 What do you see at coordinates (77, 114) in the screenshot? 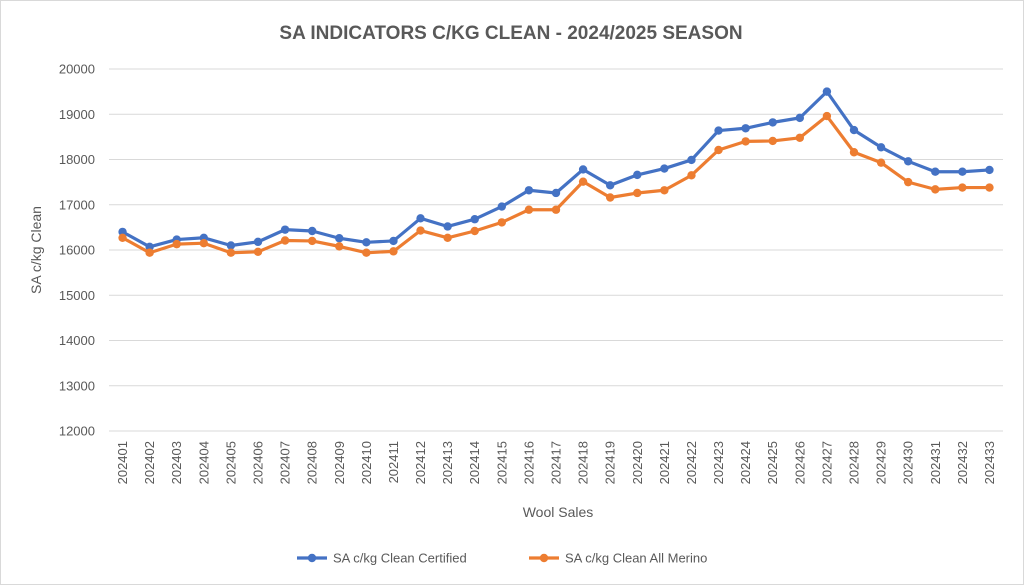
I see `y-tick-label: 19000` at bounding box center [77, 114].